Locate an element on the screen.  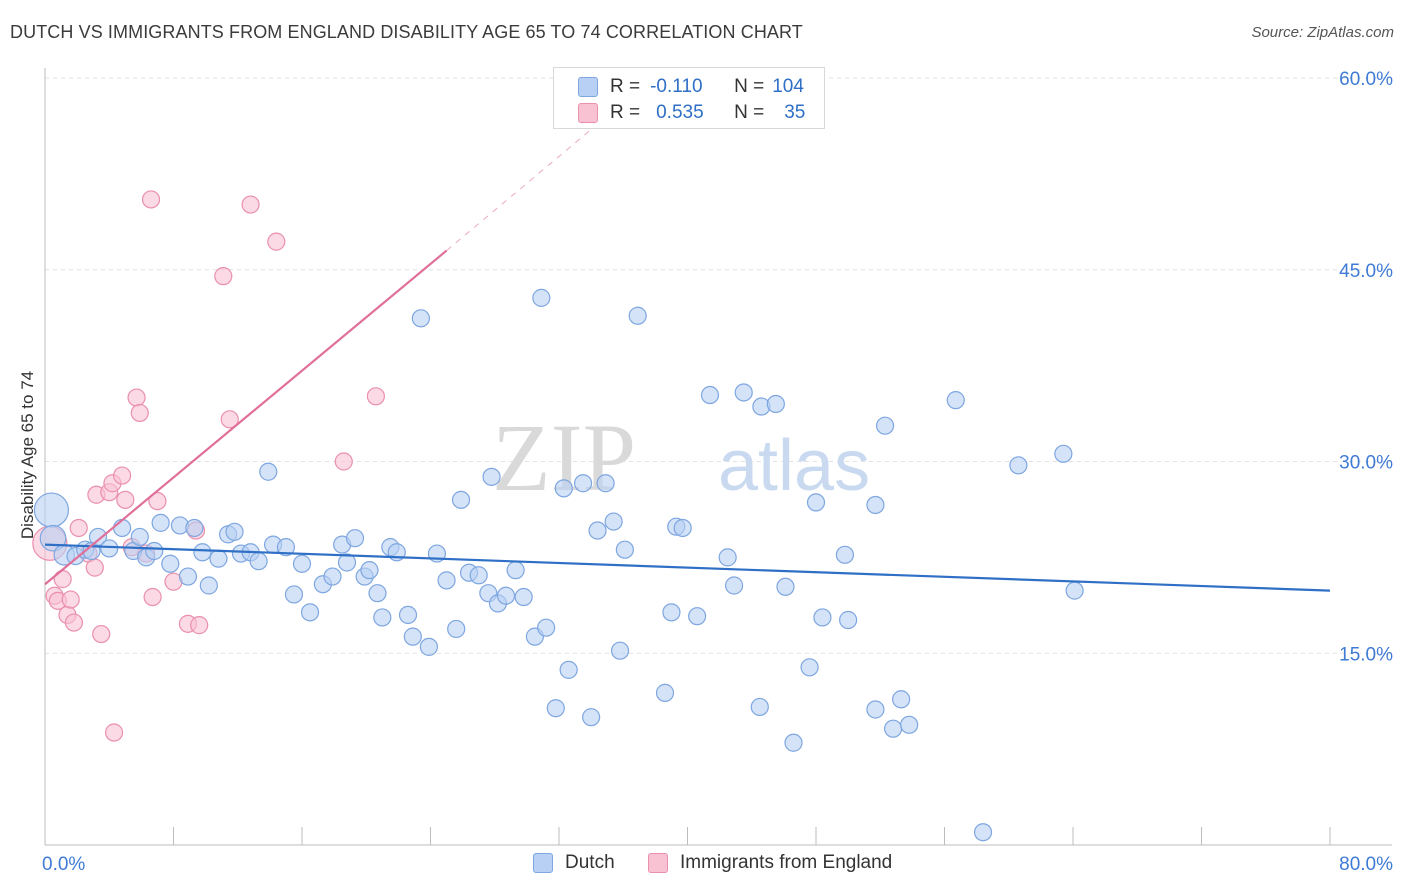
bottom-legend: Dutch Immigrants from England is located at coordinates (703, 865).